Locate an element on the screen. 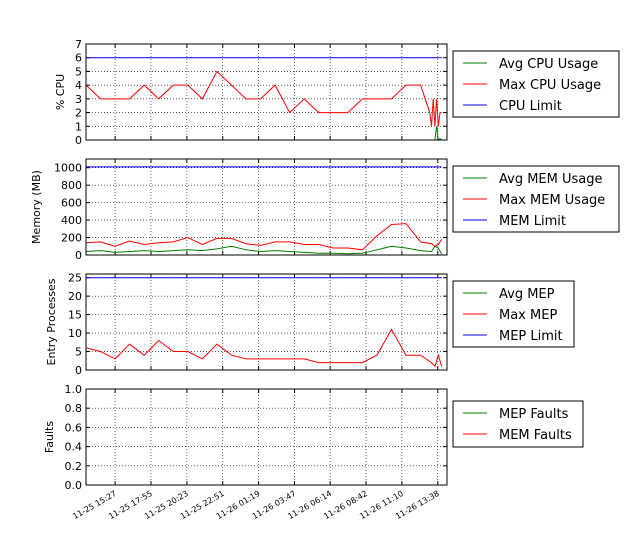 The height and width of the screenshot is (536, 629). legend-entry: MEP Limit is located at coordinates (531, 336).